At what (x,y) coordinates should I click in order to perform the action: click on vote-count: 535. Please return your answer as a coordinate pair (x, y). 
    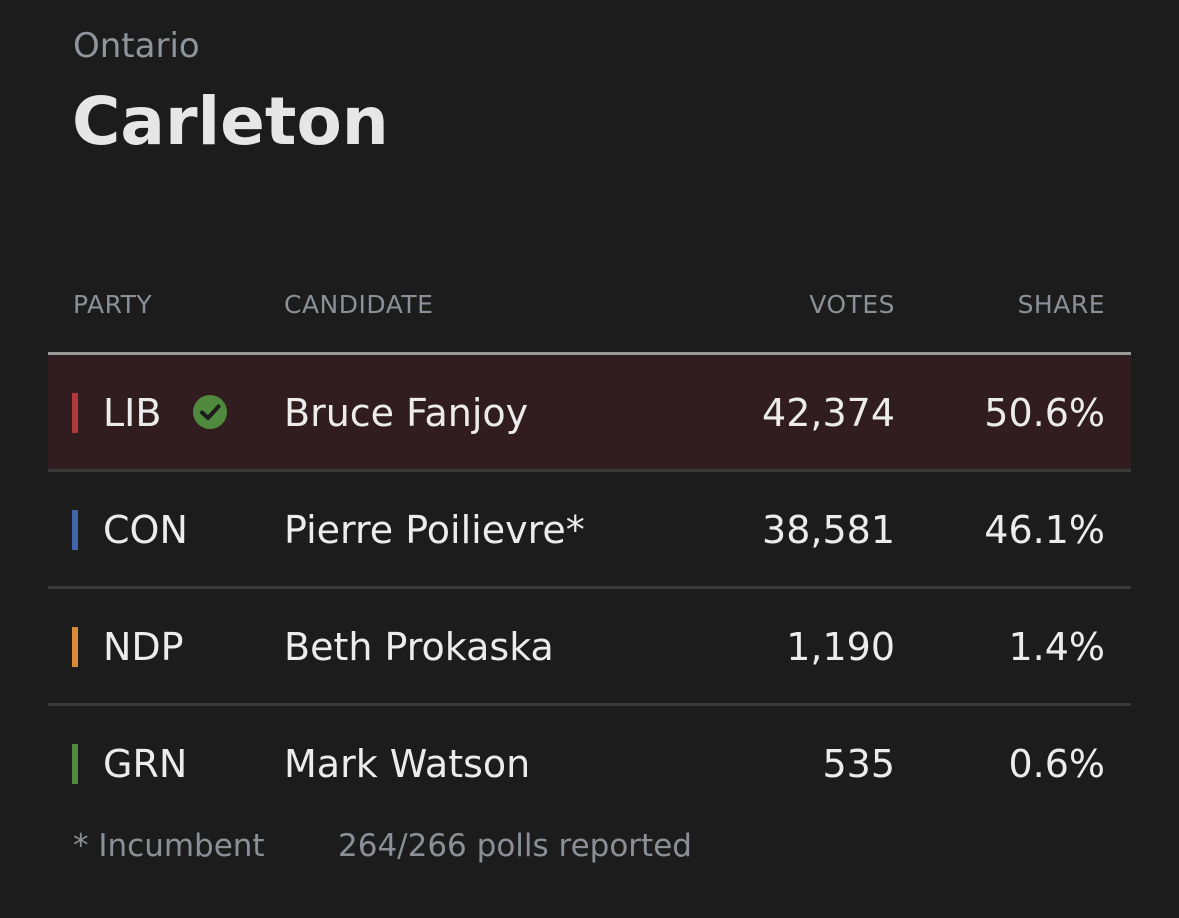
    Looking at the image, I should click on (858, 764).